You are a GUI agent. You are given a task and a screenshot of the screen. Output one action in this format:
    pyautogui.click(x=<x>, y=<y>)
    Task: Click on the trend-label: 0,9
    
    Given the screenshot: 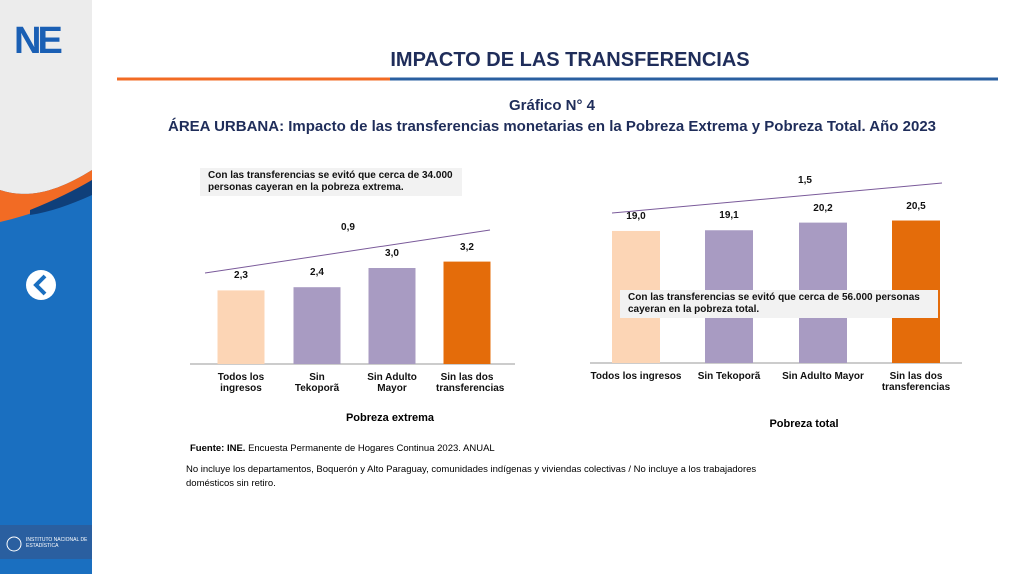 What is the action you would take?
    pyautogui.click(x=348, y=227)
    